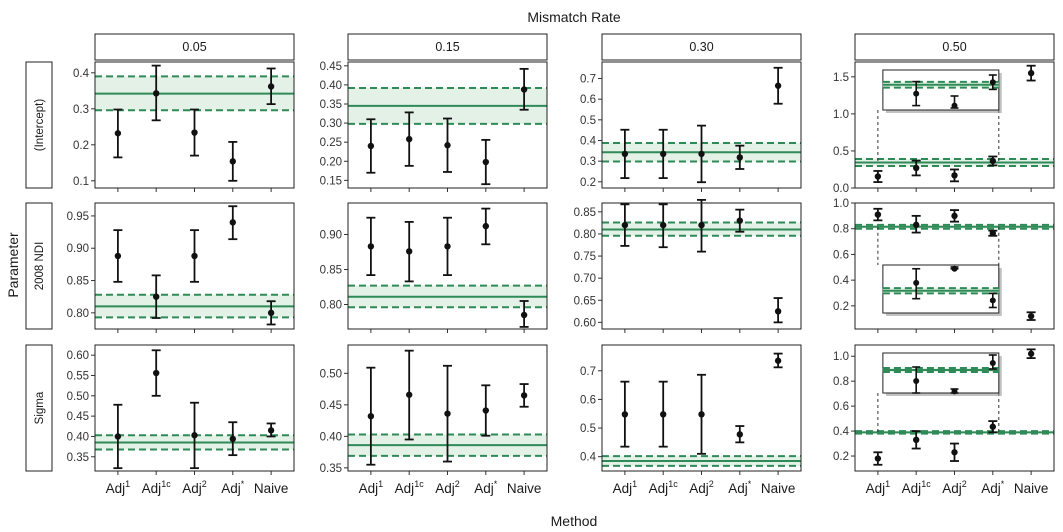 The width and height of the screenshot is (1063, 532). What do you see at coordinates (841, 255) in the screenshot?
I see `y-tick-label: 0.6` at bounding box center [841, 255].